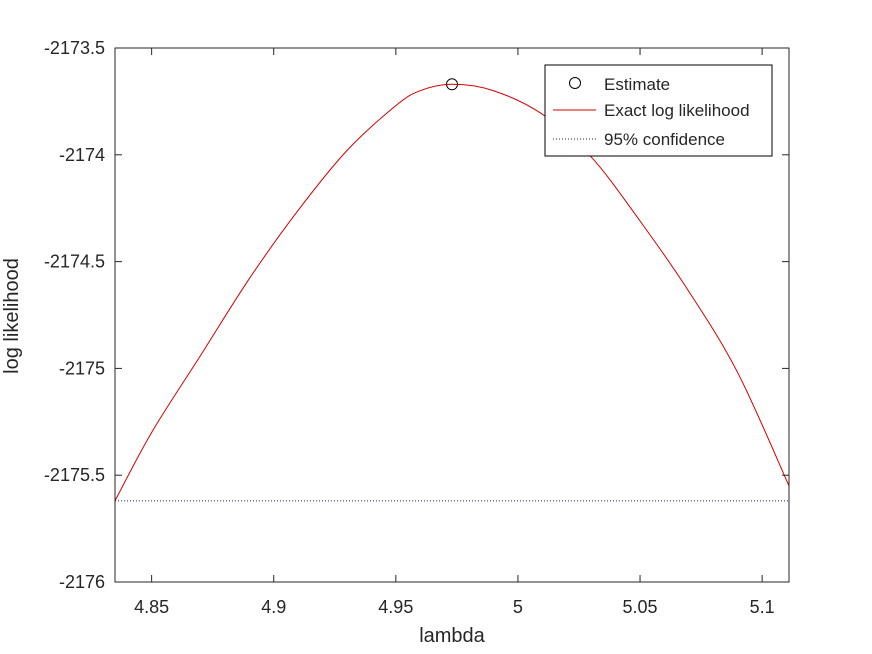 This screenshot has height=654, width=872. I want to click on y-tick-label: -2176, so click(82, 582).